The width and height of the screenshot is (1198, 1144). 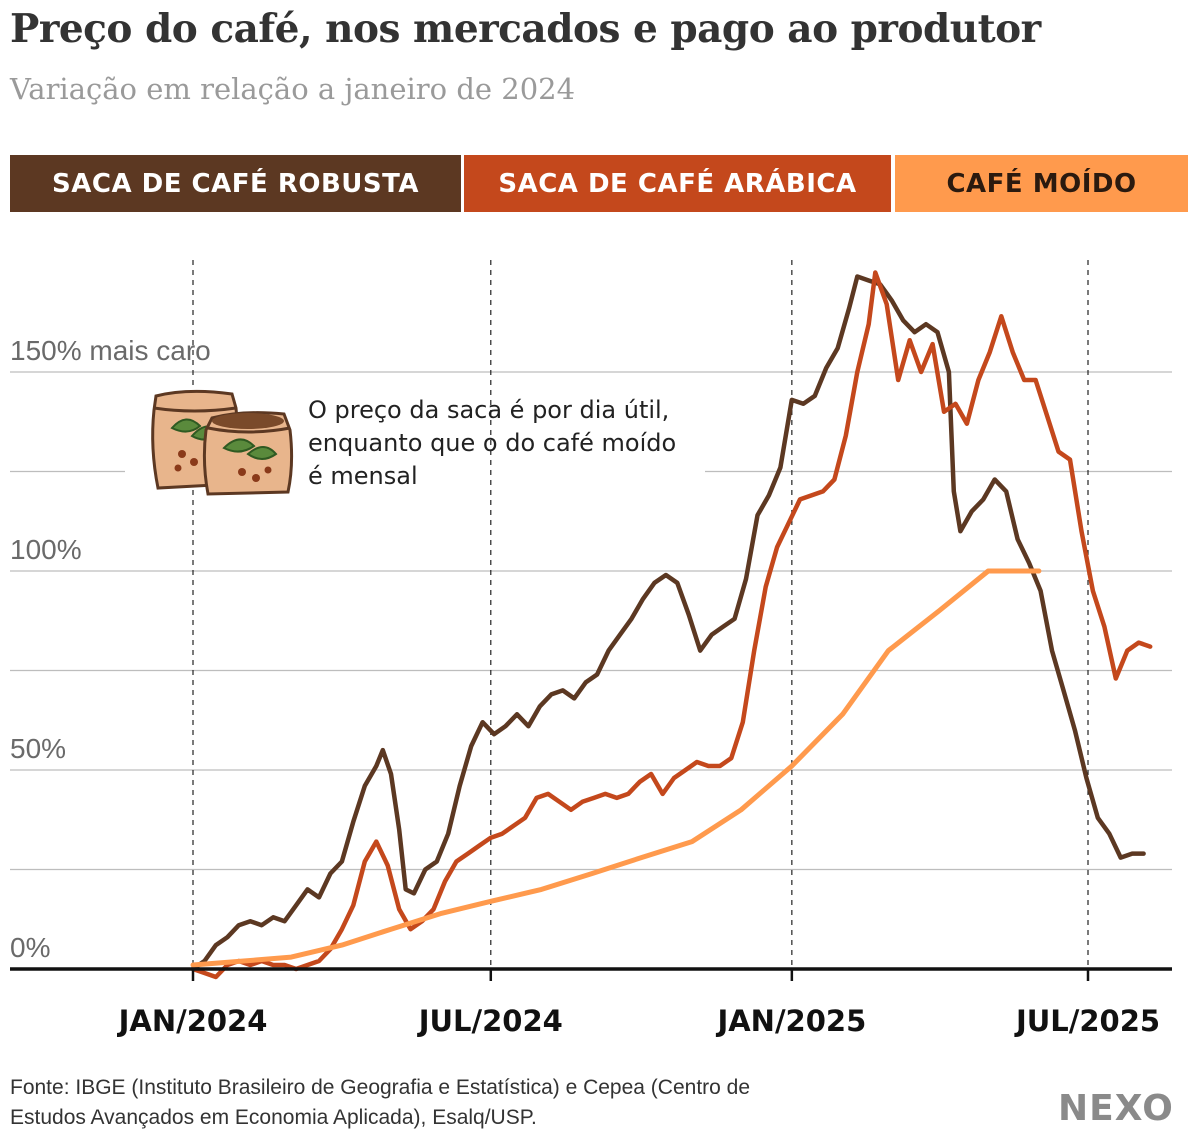 I want to click on nexo-logo: NEXO, so click(x=1116, y=1108).